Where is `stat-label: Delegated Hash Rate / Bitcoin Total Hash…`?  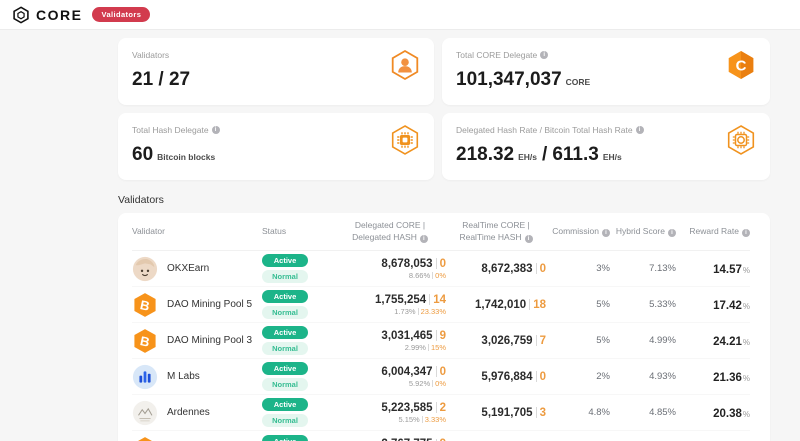
stat-label: Delegated Hash Rate / Bitcoin Total Hash… is located at coordinates (544, 130).